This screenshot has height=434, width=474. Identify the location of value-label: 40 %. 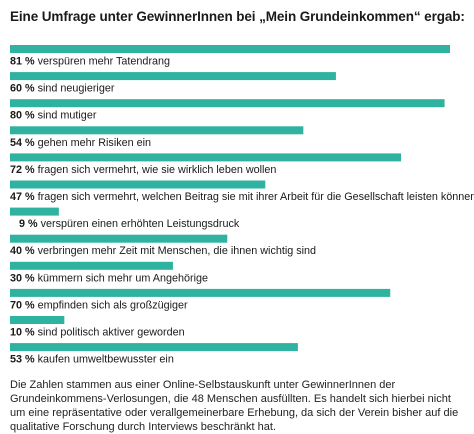
(22, 251).